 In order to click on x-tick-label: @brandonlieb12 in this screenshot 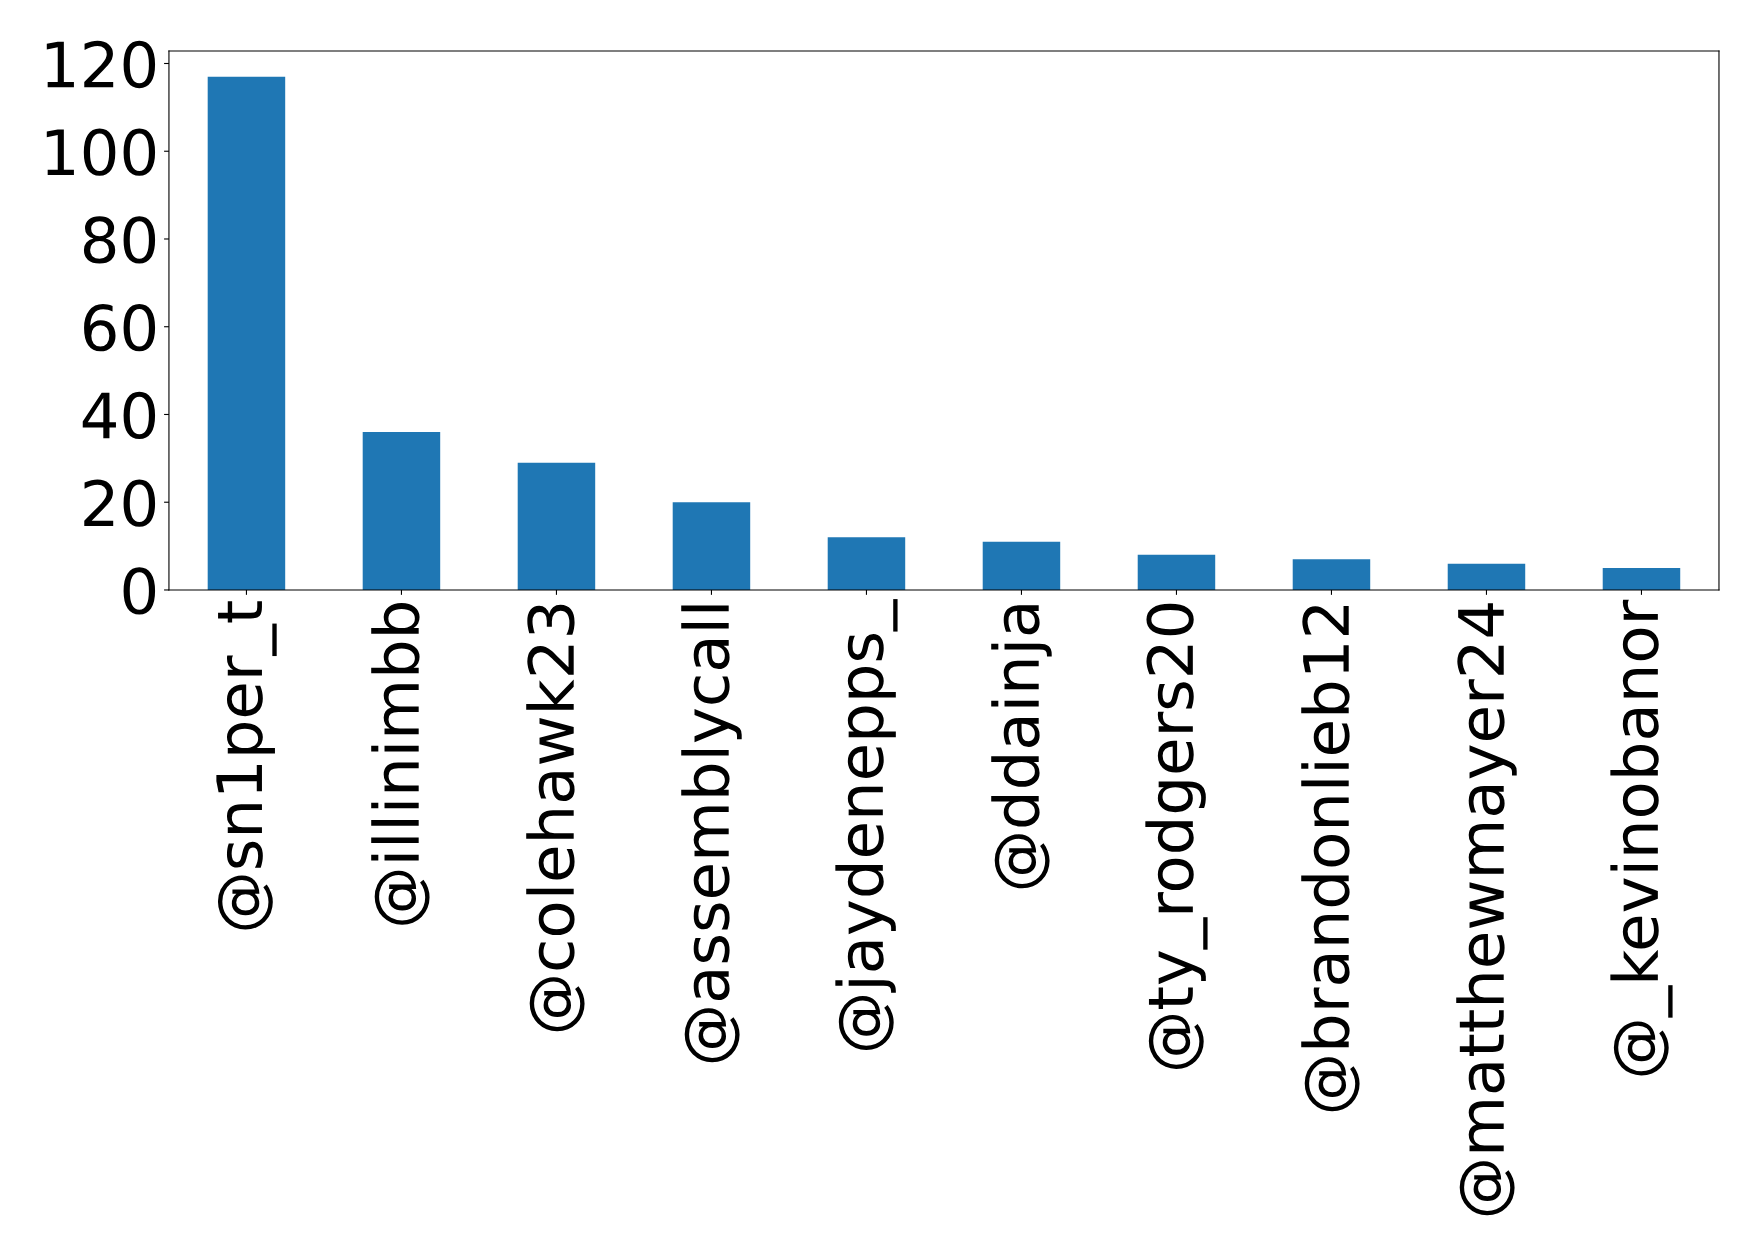, I will do `click(1330, 858)`.